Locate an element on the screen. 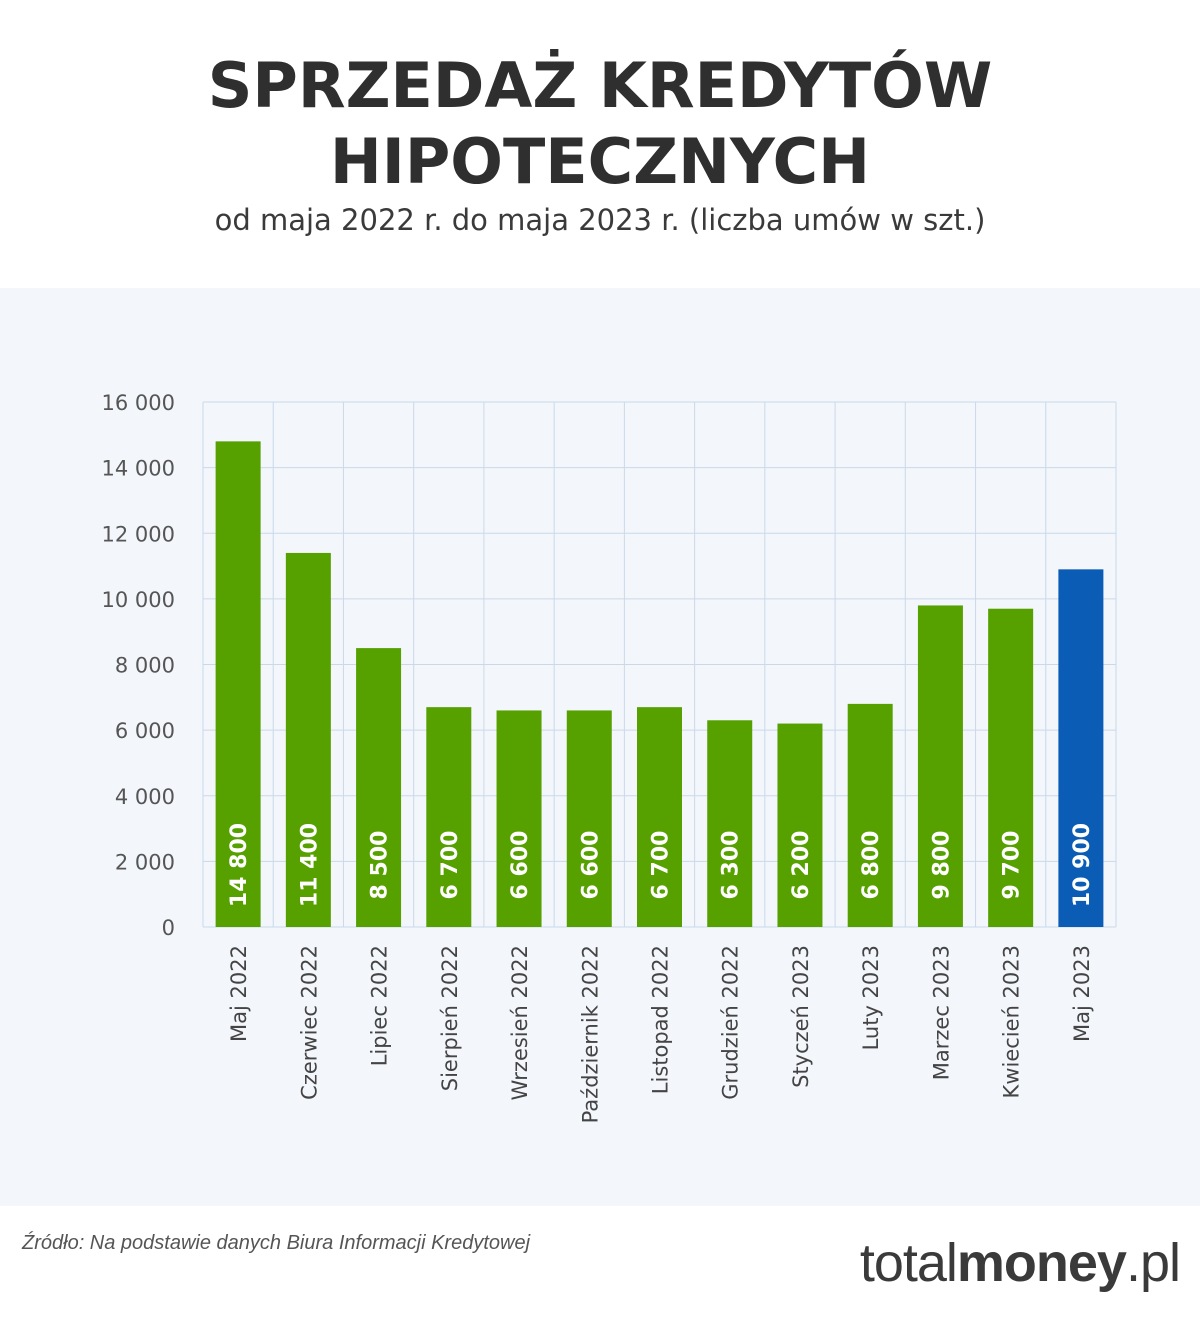 Image resolution: width=1200 pixels, height=1334 pixels. x-category-label: Styczeń 2023 is located at coordinates (801, 1016).